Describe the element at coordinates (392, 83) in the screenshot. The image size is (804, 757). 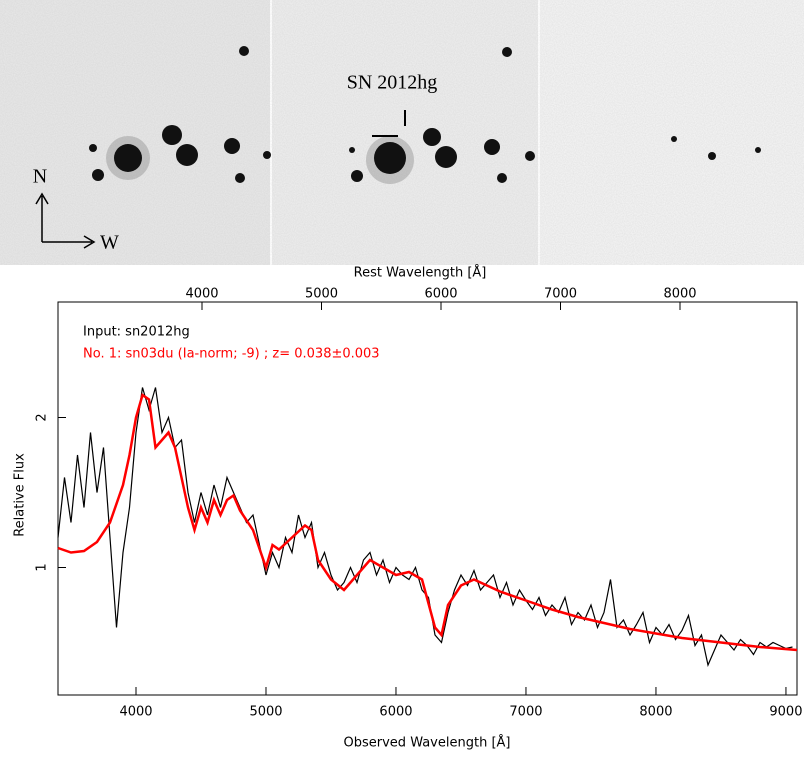
I see `sn-label: SN 2012hg` at that location.